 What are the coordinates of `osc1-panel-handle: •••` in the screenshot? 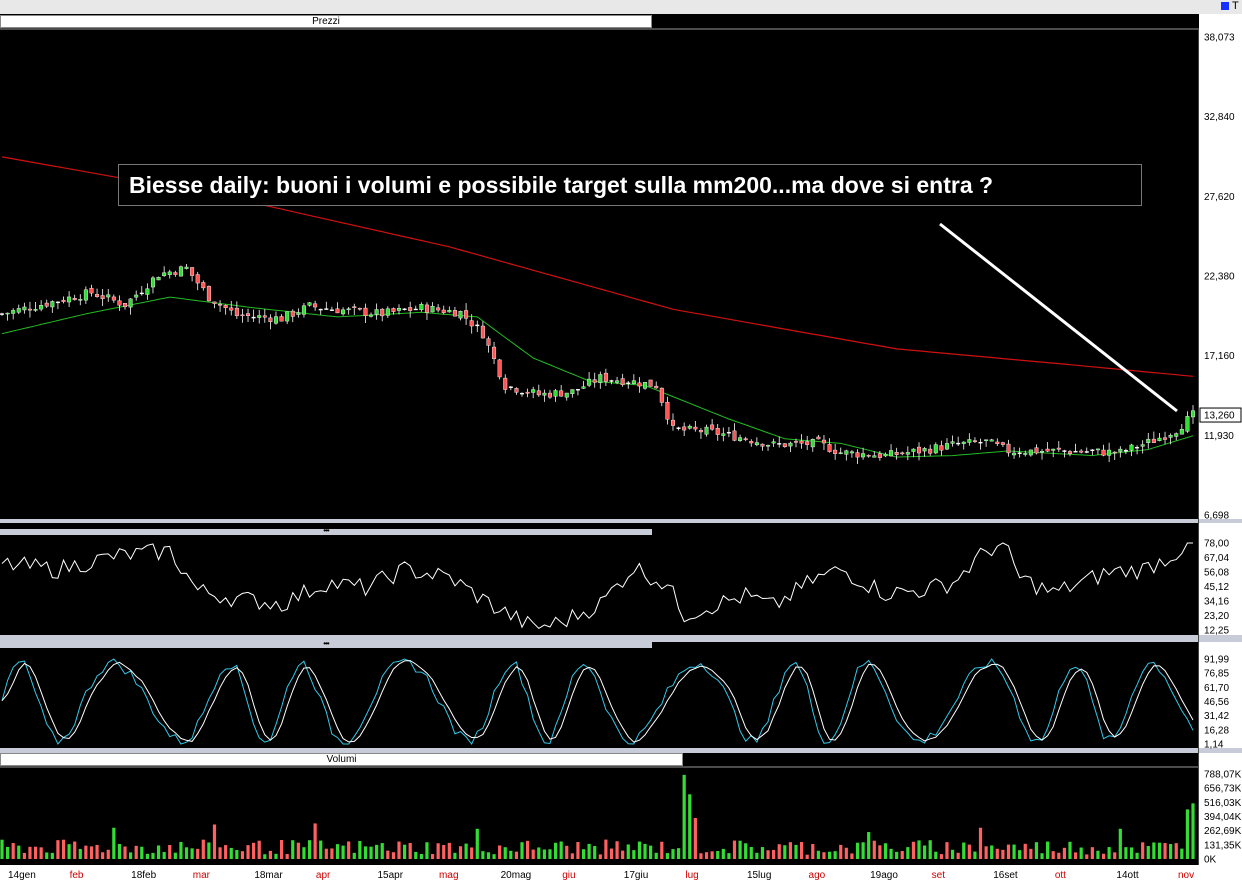 It's located at (326, 531).